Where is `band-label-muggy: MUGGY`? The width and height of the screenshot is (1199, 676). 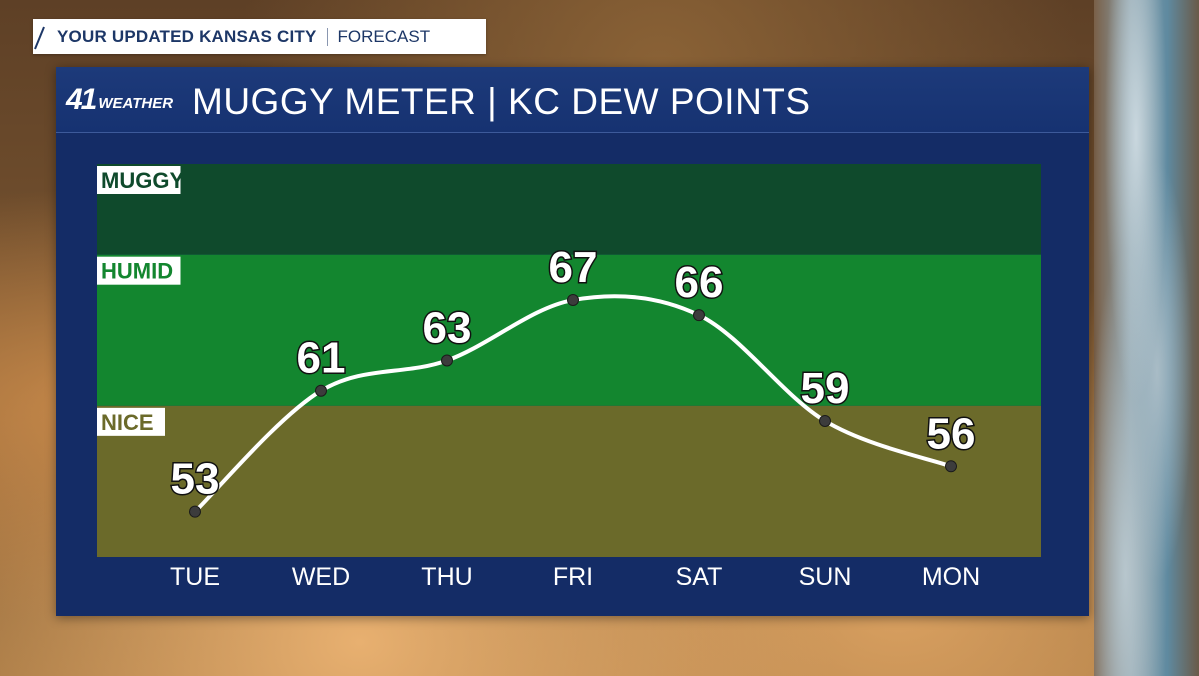 band-label-muggy: MUGGY is located at coordinates (142, 180).